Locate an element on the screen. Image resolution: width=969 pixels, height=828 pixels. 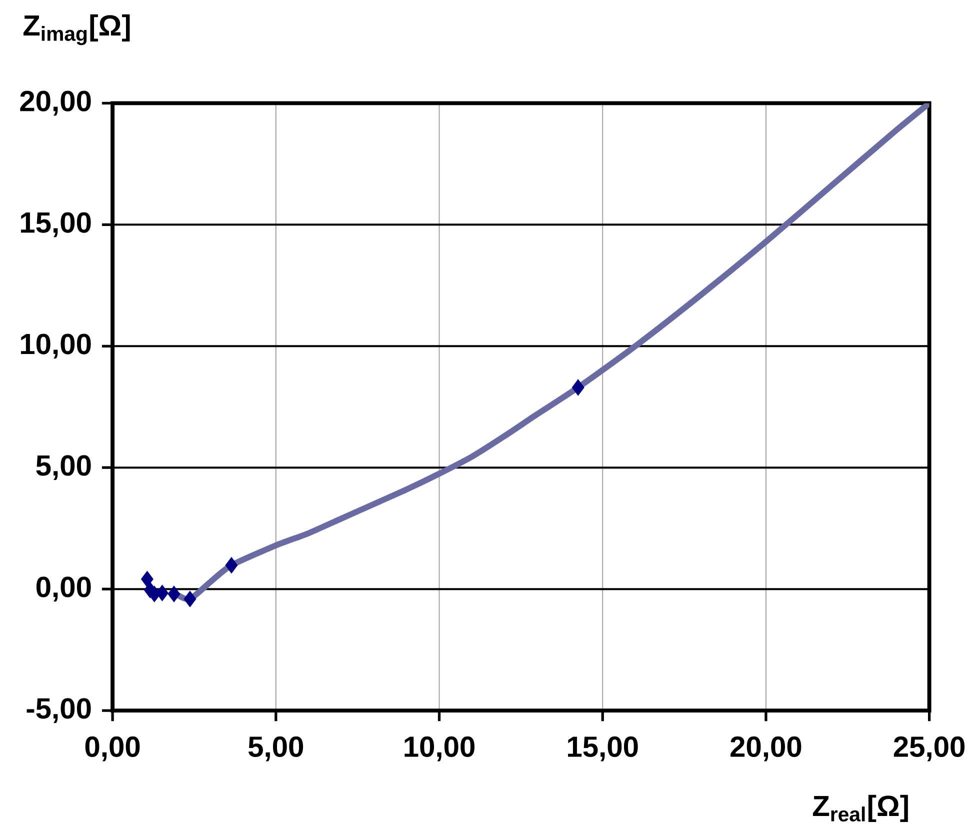
x-tick-label: 25,00 is located at coordinates (929, 749).